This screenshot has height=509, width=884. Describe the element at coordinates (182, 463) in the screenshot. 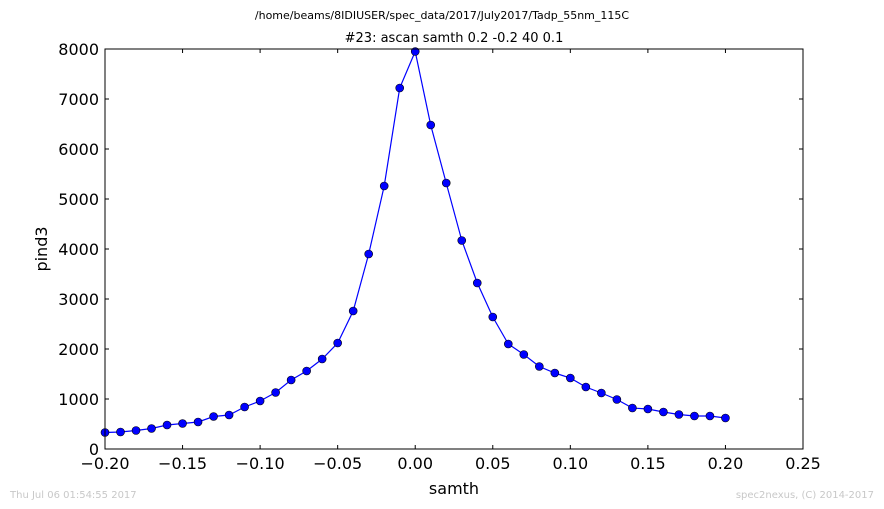

I see `x-tick-label: −0.15` at that location.